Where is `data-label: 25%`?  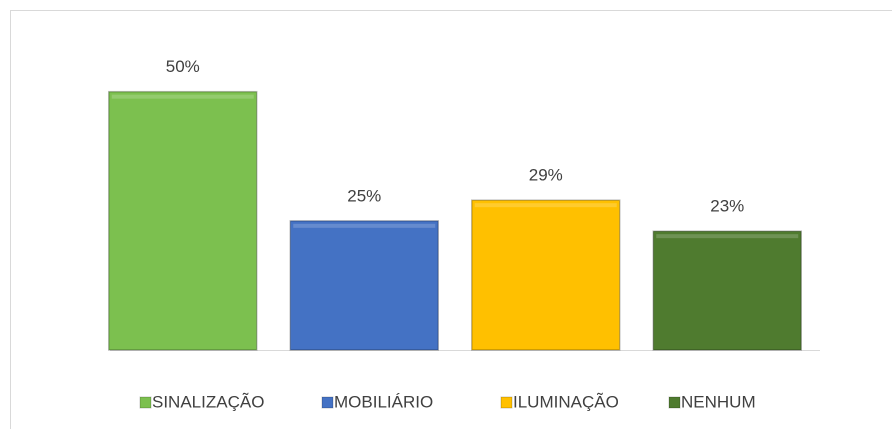
data-label: 25% is located at coordinates (364, 195).